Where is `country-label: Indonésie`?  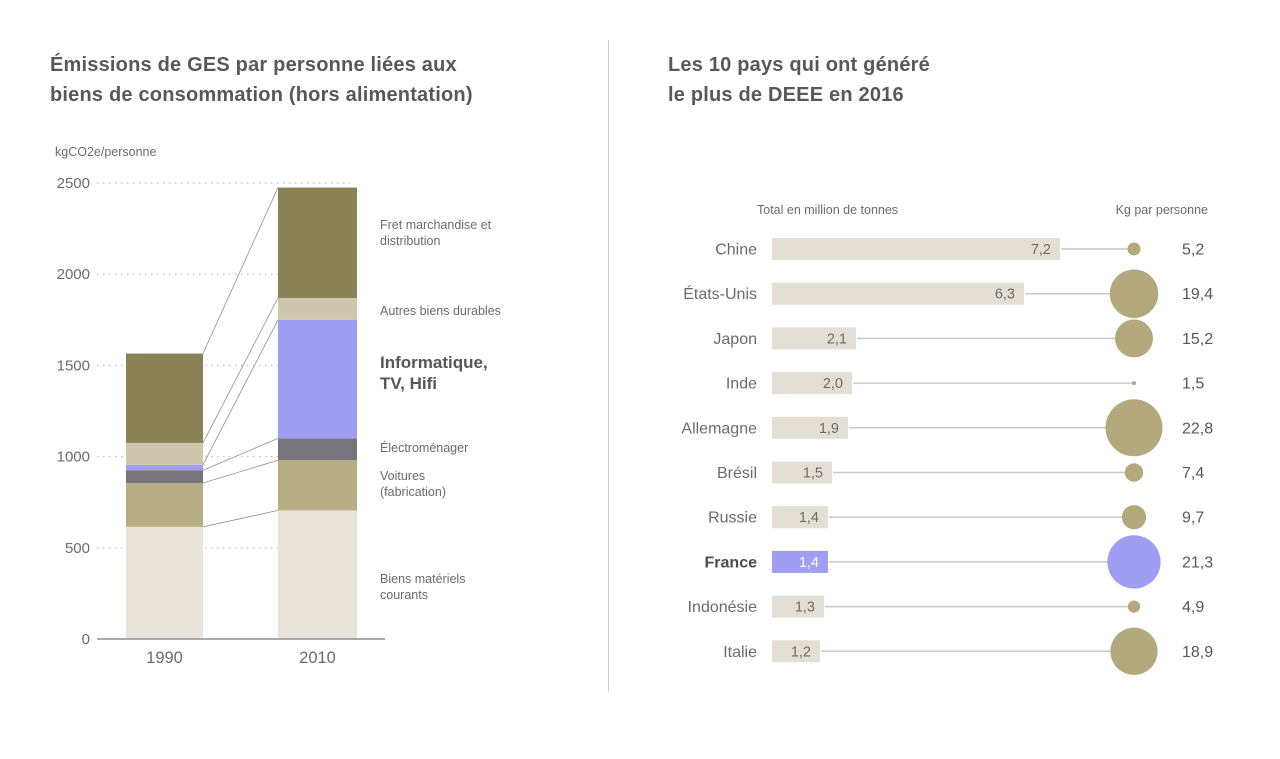 country-label: Indonésie is located at coordinates (722, 607).